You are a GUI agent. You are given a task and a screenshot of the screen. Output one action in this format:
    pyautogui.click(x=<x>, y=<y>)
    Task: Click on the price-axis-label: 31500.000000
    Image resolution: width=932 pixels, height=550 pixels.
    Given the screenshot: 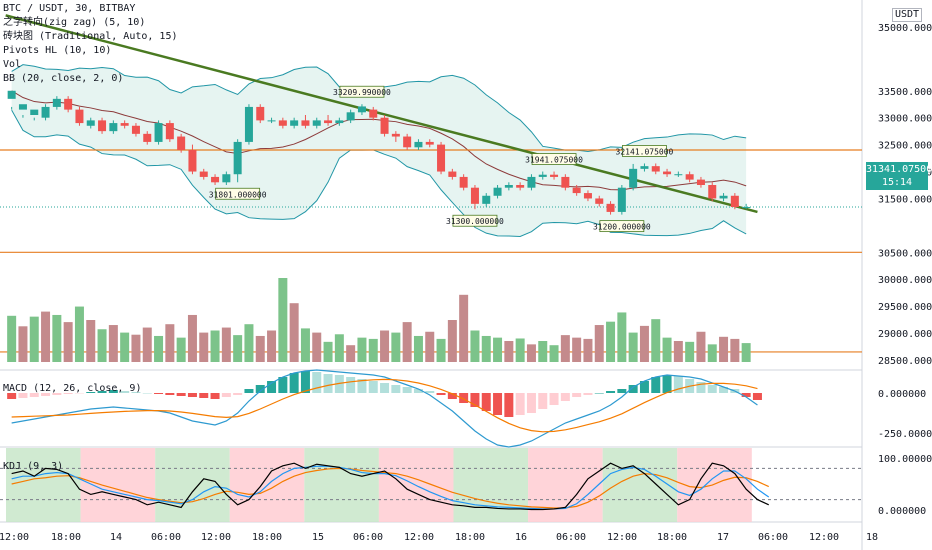 What is the action you would take?
    pyautogui.click(x=905, y=199)
    